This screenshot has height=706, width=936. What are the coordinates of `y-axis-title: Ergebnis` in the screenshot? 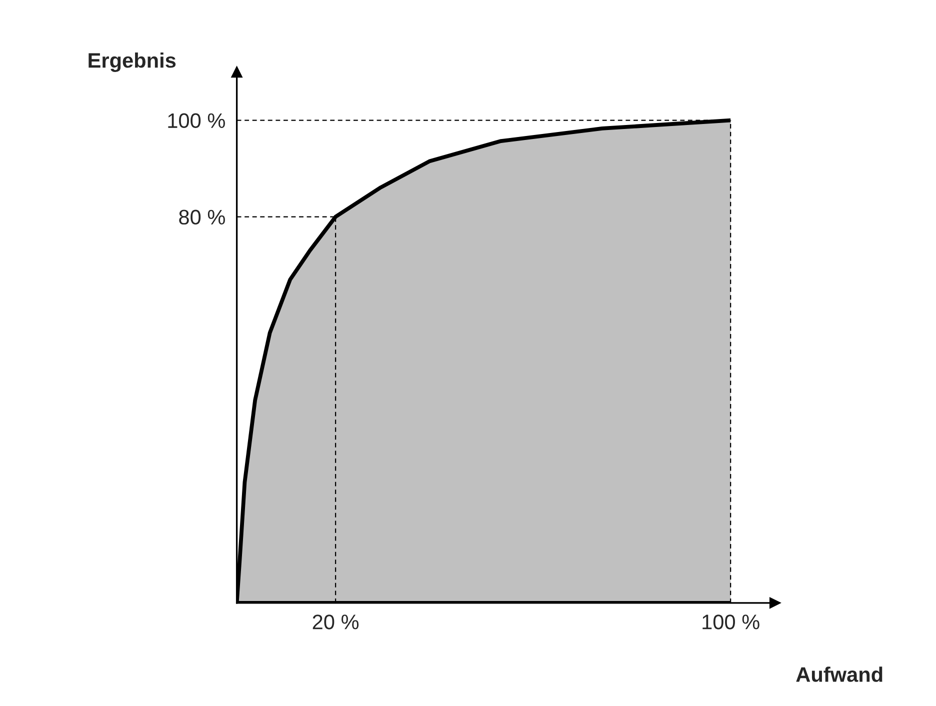 It's located at (132, 62).